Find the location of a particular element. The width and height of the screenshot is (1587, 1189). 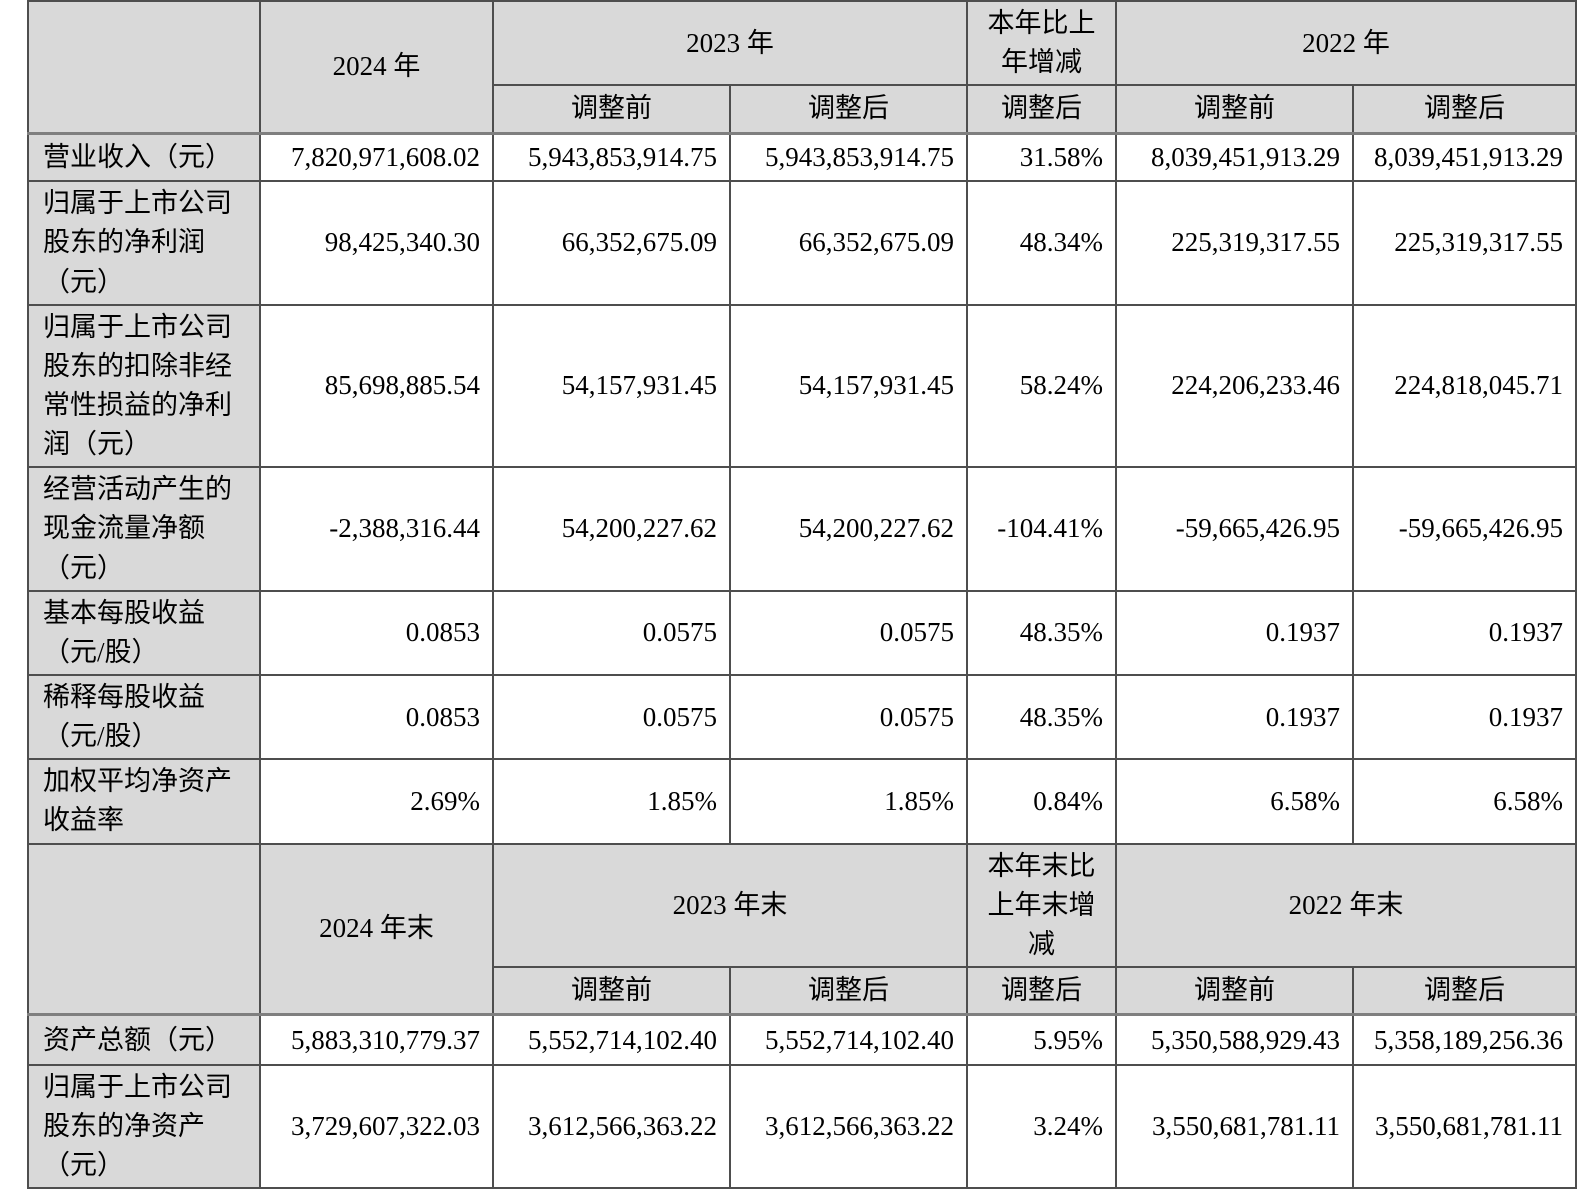

value-cell: 5,350,588,929.43 is located at coordinates (1234, 1039).